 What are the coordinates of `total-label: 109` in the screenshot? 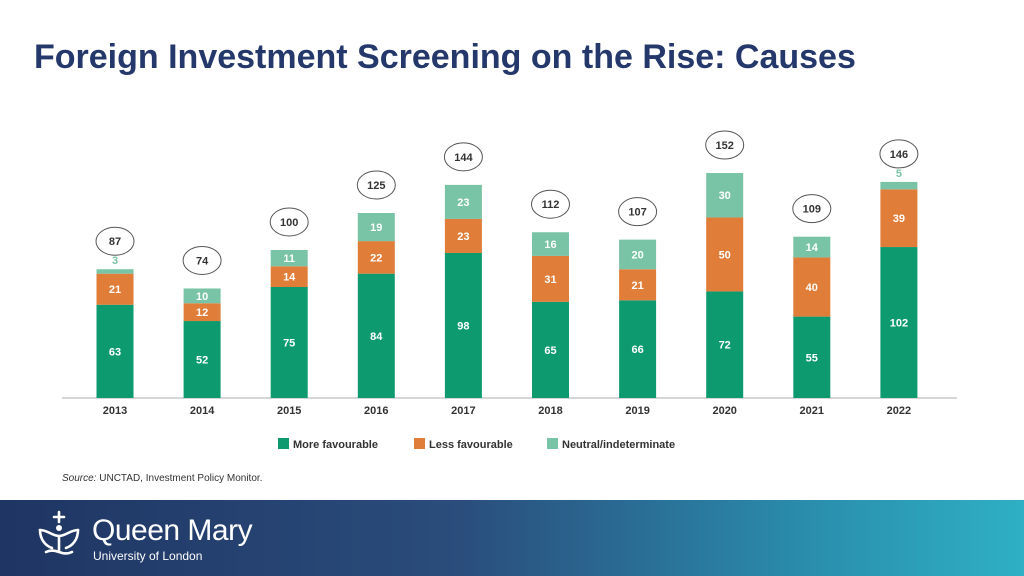 It's located at (812, 210).